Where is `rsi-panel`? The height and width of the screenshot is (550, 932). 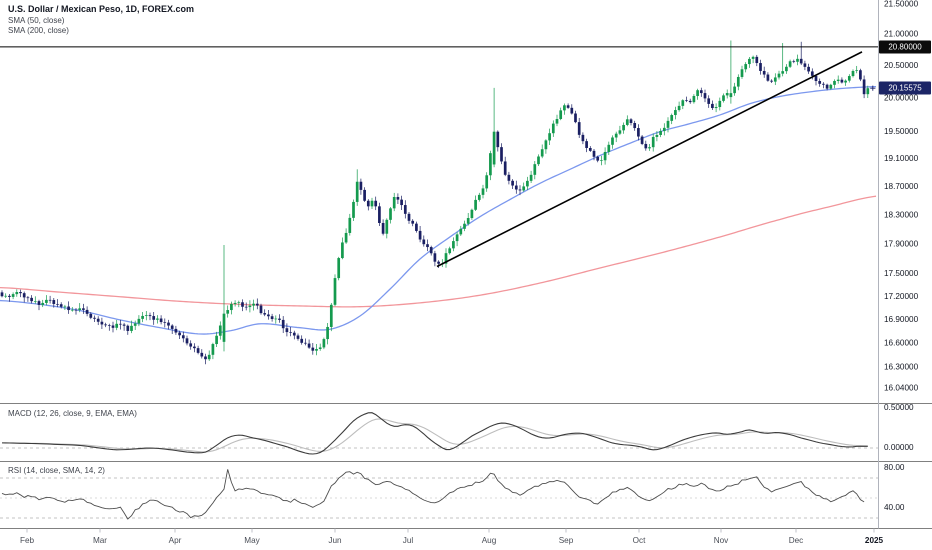
rsi-panel is located at coordinates (439, 494).